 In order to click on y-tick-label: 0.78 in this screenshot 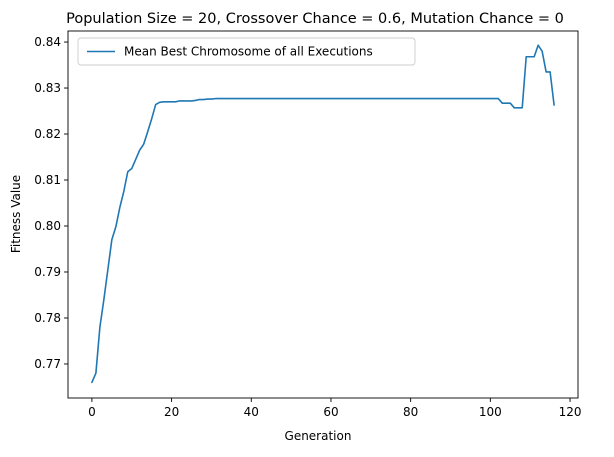, I will do `click(47, 318)`.